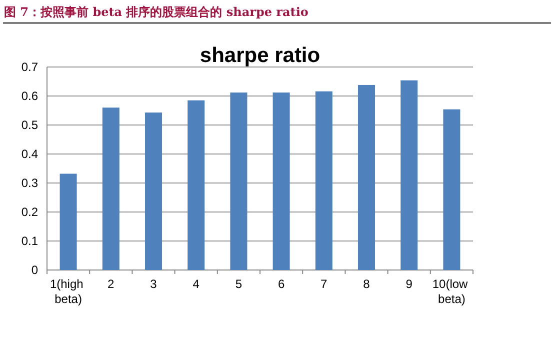 Image resolution: width=554 pixels, height=352 pixels. Describe the element at coordinates (29, 96) in the screenshot. I see `y-tick-label: 0.6` at that location.